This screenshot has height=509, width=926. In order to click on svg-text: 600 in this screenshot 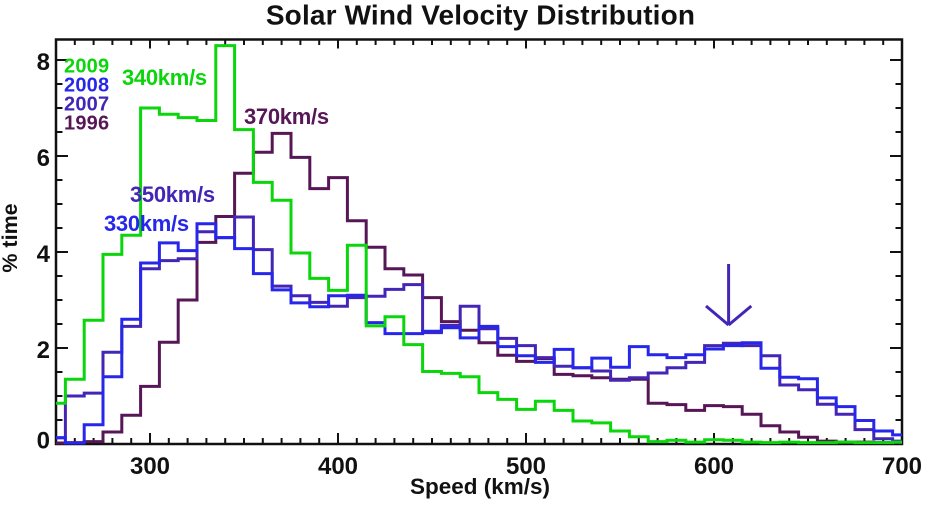, I will do `click(714, 466)`.